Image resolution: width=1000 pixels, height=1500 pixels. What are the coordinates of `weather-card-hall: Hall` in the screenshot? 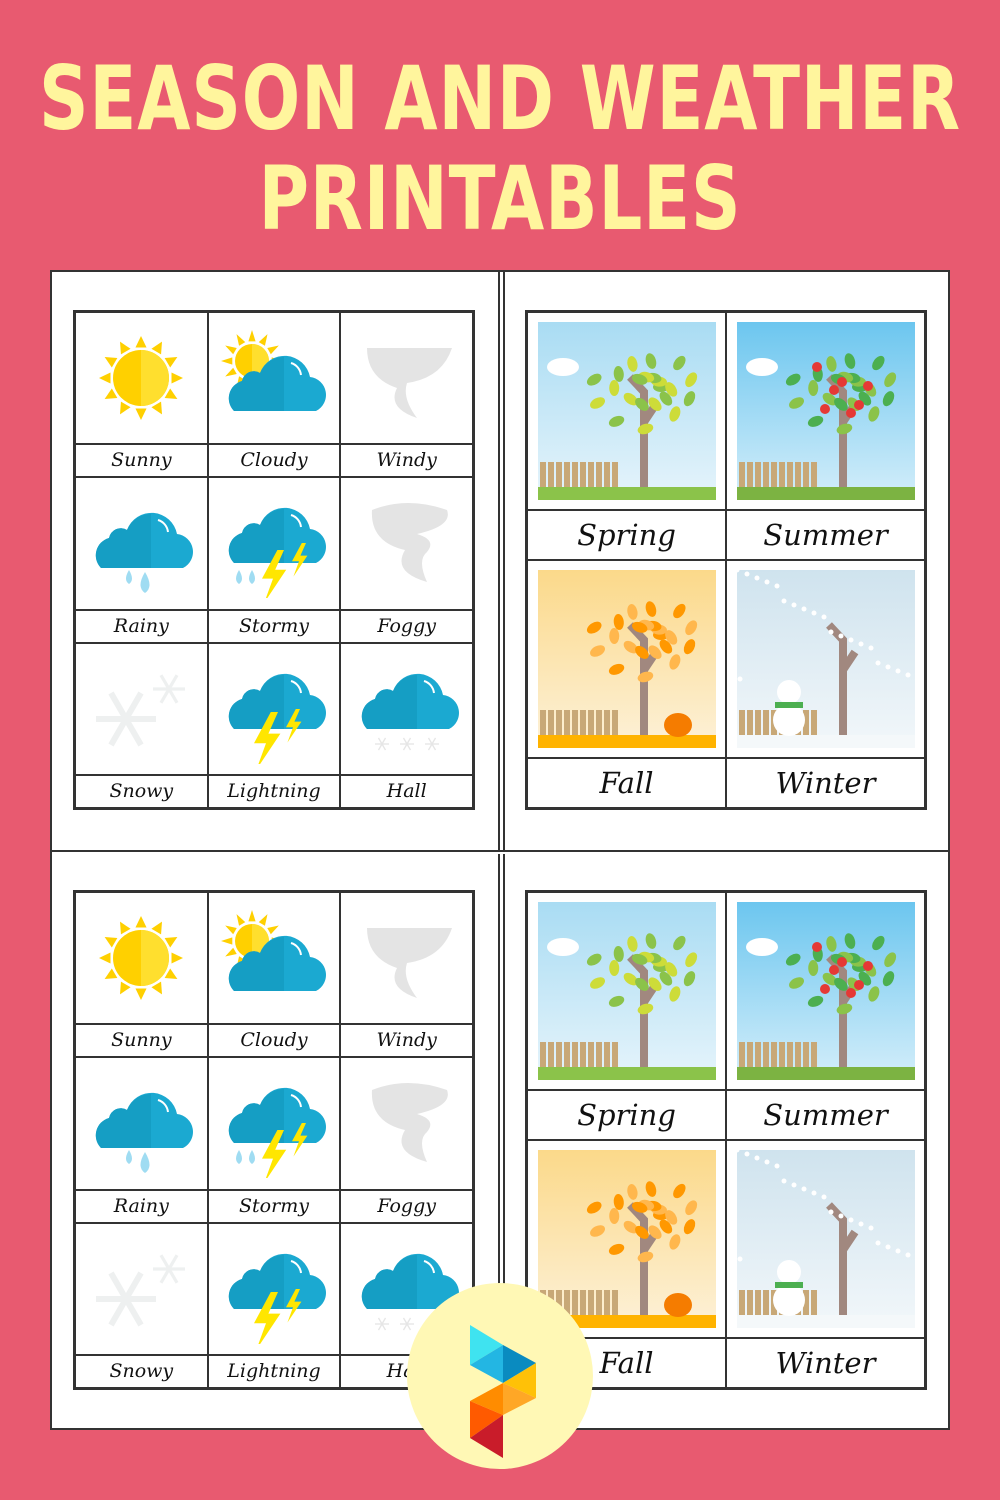 It's located at (406, 725).